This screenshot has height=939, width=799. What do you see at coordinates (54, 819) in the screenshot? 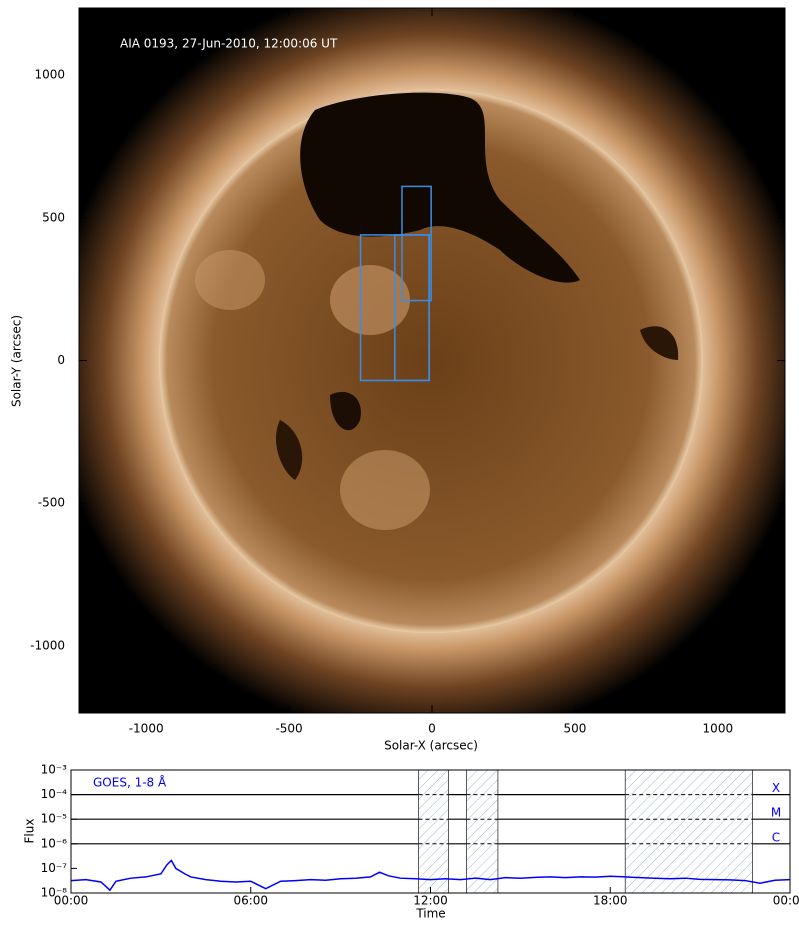
I see `y-tick-label: 10⁻⁵` at bounding box center [54, 819].